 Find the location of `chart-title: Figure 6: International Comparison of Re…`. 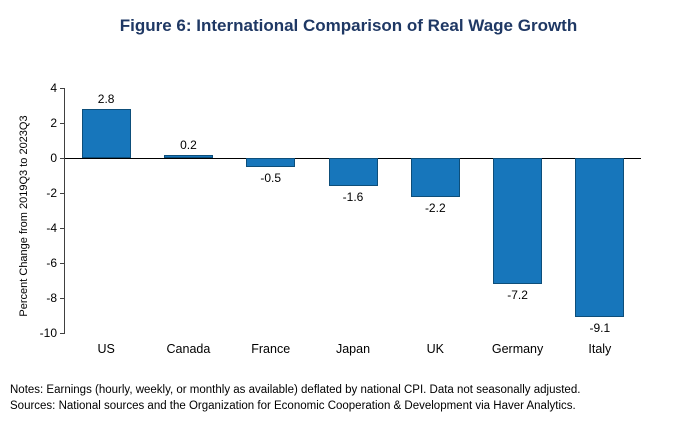

chart-title: Figure 6: International Comparison of Re… is located at coordinates (348, 25).